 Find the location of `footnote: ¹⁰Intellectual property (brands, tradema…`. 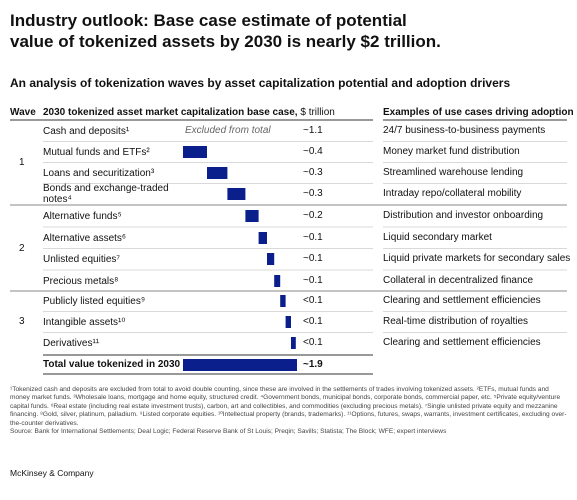

footnote: ¹⁰Intellectual property (brands, tradema… is located at coordinates (281, 415).